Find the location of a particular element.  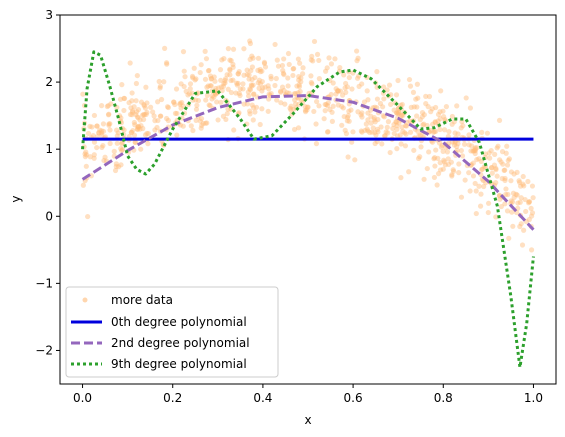

y-tick-label: −1 is located at coordinates (44, 283).